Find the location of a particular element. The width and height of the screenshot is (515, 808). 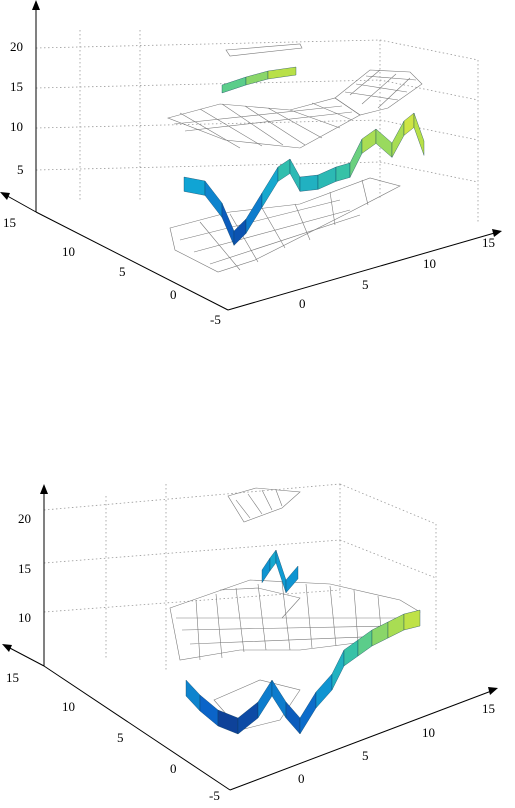

chart-bottom-wireframes is located at coordinates (295, 609).